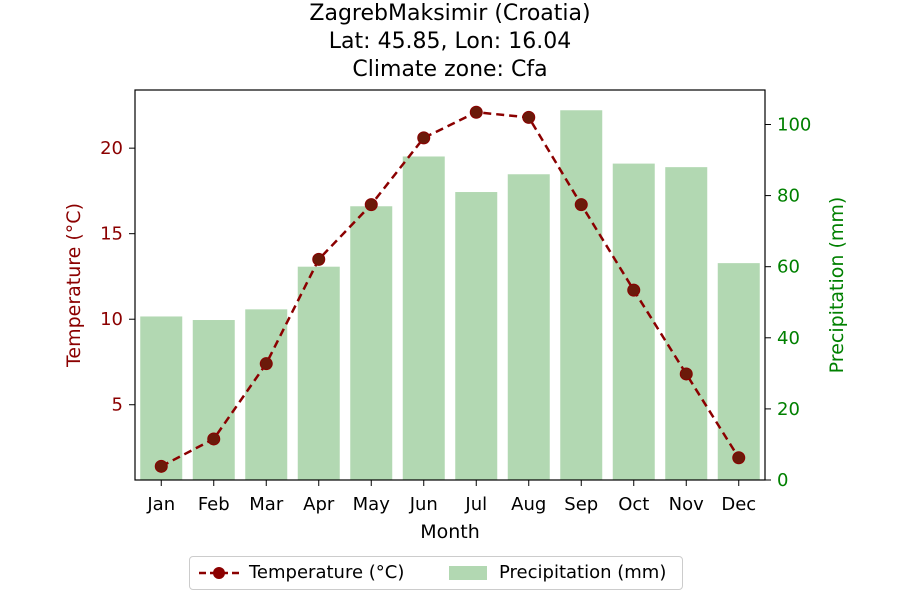  Describe the element at coordinates (117, 405) in the screenshot. I see `y-left-tick-label: 5` at that location.